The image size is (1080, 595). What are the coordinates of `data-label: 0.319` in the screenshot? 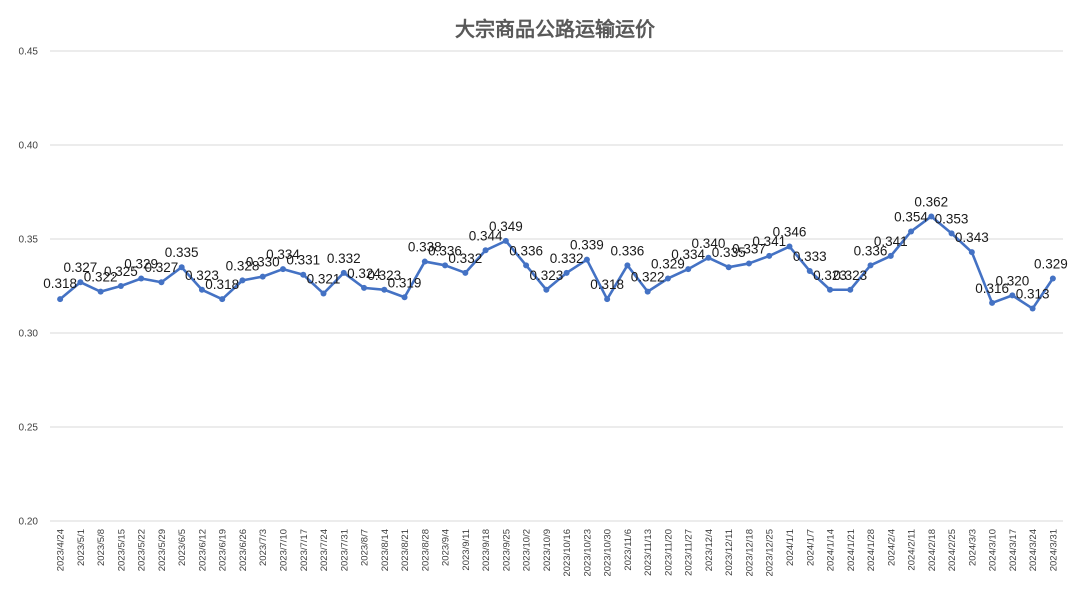 It's located at (405, 282).